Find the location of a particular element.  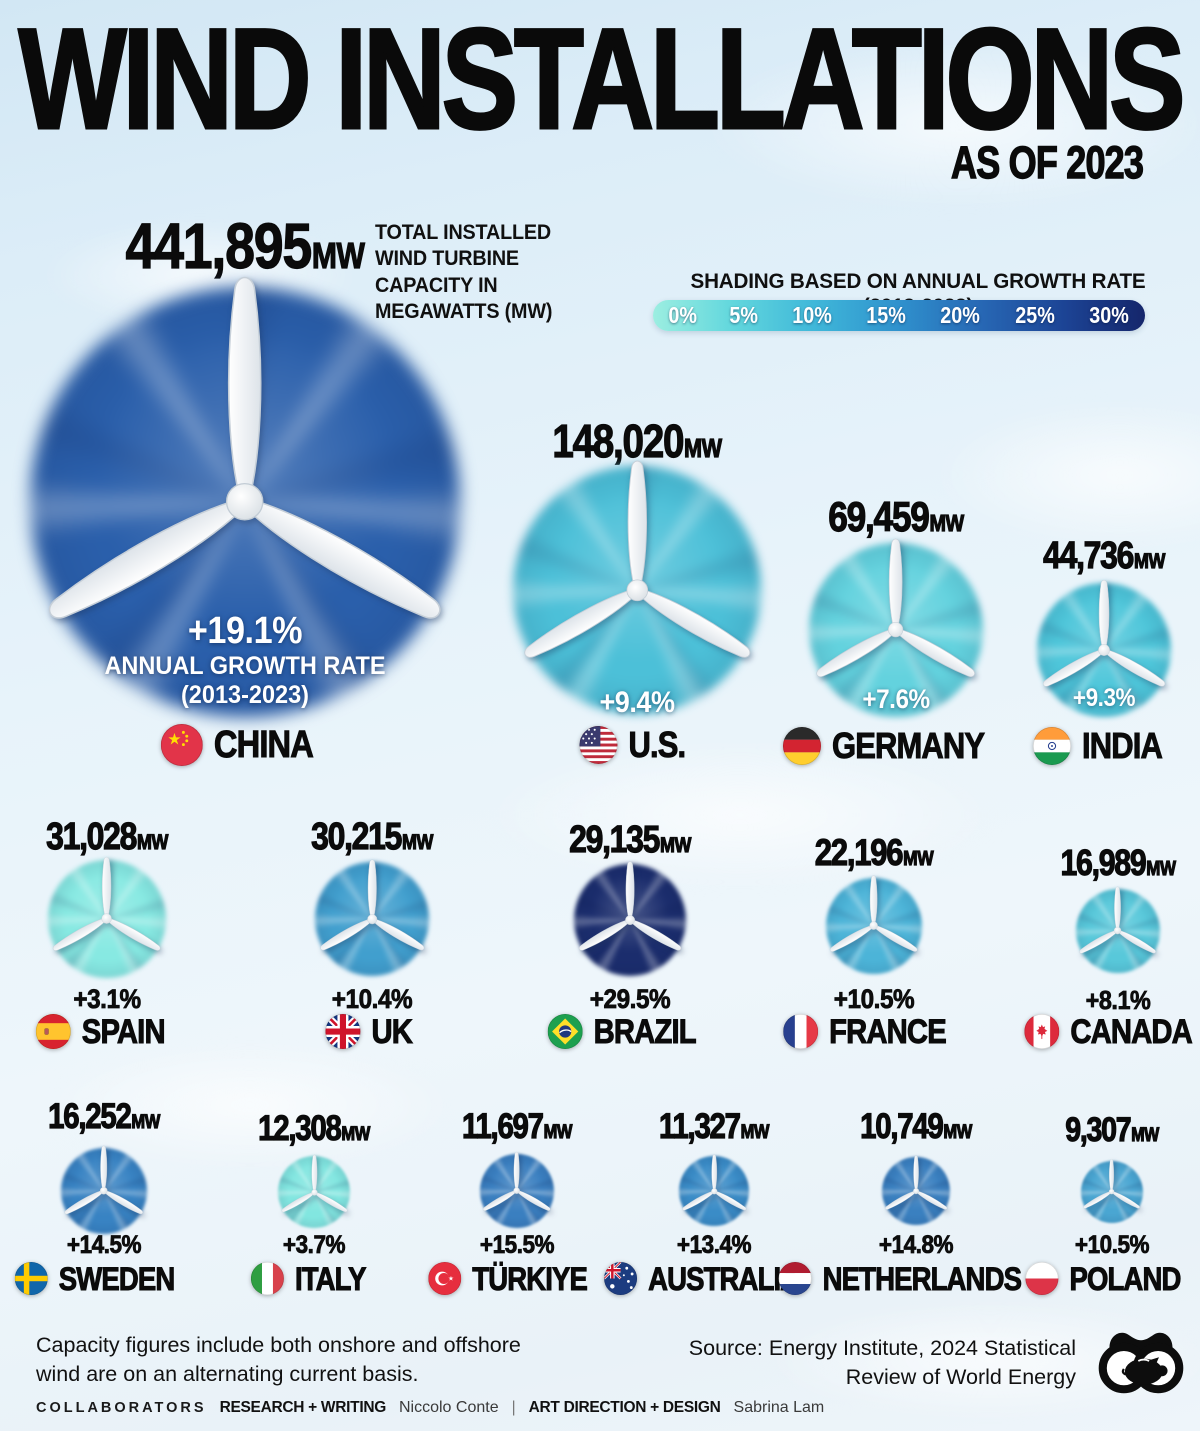

flag-sweden-icon is located at coordinates (31, 1278).